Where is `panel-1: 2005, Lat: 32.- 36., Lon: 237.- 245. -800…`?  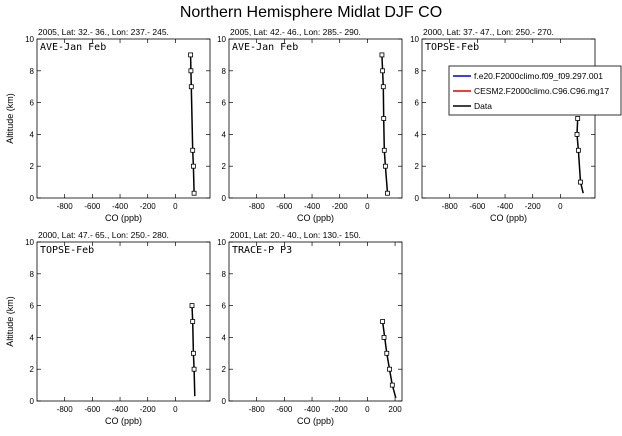 panel-1: 2005, Lat: 32.- 36., Lon: 237.- 245. -800… is located at coordinates (108, 125).